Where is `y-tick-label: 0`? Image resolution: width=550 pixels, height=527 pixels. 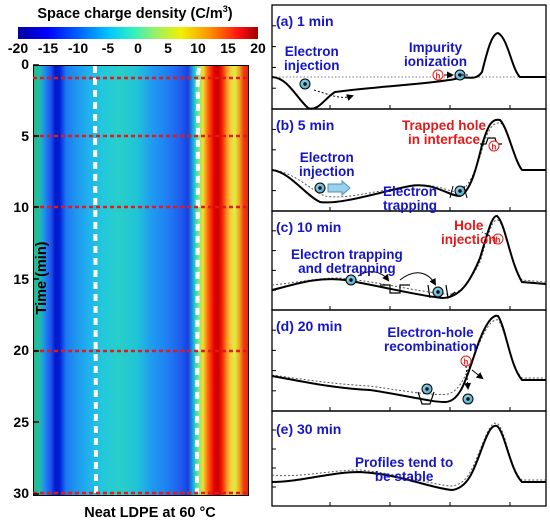 y-tick-label: 0 is located at coordinates (25, 64).